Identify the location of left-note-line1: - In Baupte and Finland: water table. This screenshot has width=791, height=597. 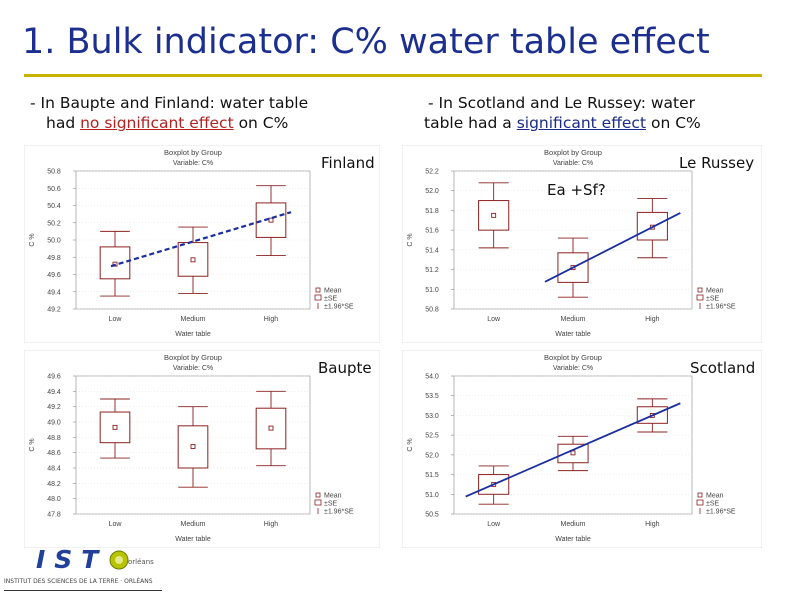
(169, 103).